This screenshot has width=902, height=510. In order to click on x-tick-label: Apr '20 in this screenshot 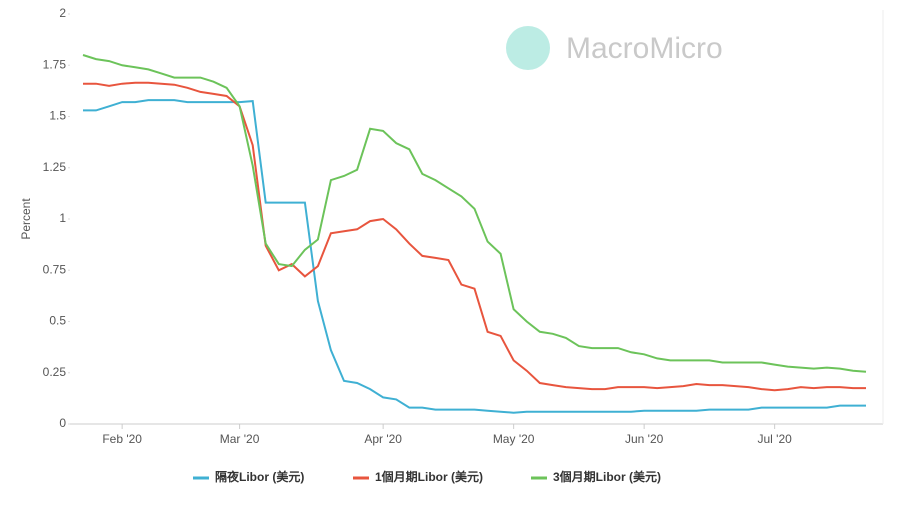, I will do `click(383, 439)`.